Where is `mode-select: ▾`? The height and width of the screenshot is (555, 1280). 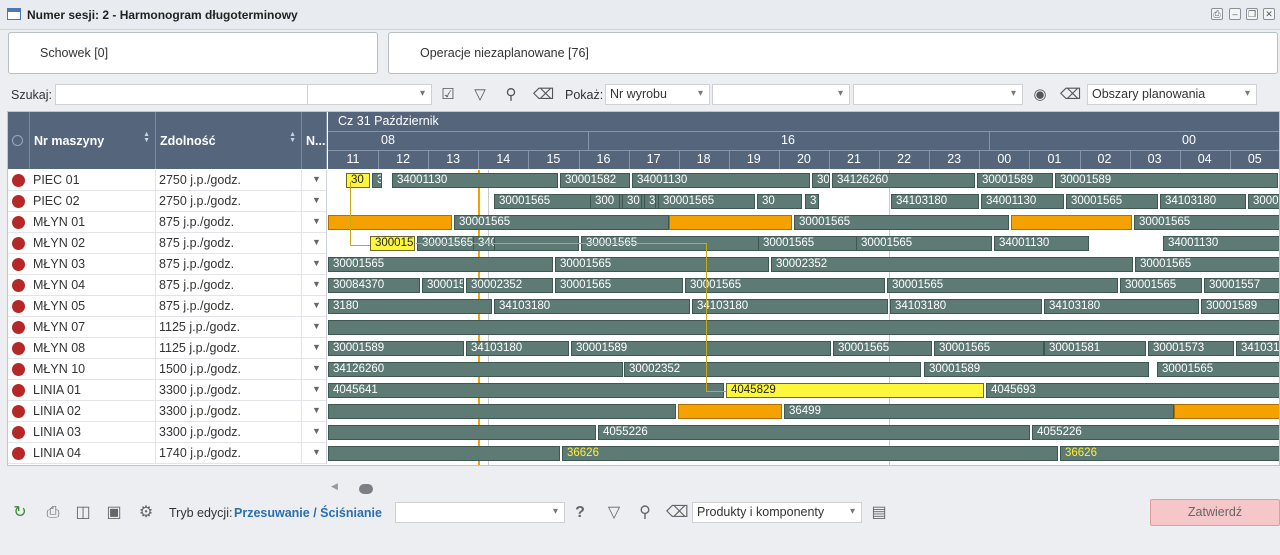 mode-select: ▾ is located at coordinates (480, 512).